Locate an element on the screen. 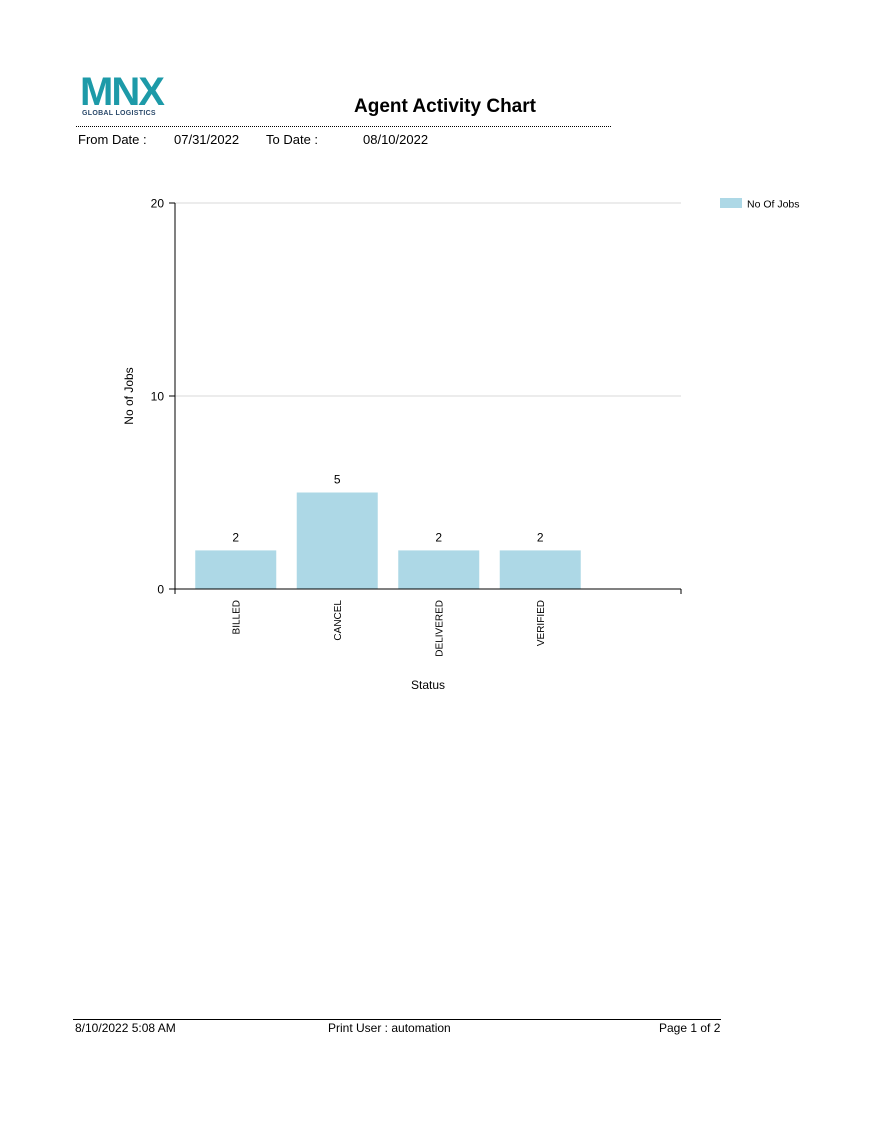  data-label: 5 is located at coordinates (337, 480).